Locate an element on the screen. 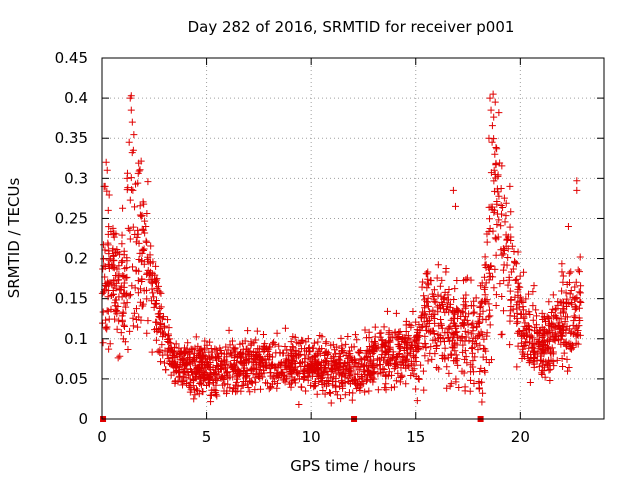 This screenshot has height=480, width=640. x-tick-label: 0 is located at coordinates (102, 437).